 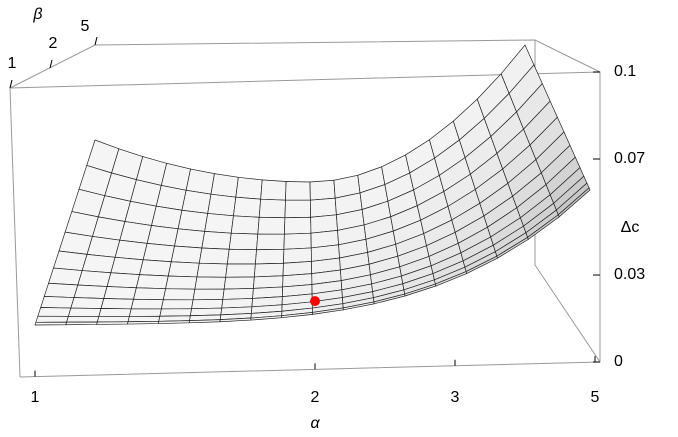 I want to click on z-tick-label: 0.03, so click(x=629, y=274).